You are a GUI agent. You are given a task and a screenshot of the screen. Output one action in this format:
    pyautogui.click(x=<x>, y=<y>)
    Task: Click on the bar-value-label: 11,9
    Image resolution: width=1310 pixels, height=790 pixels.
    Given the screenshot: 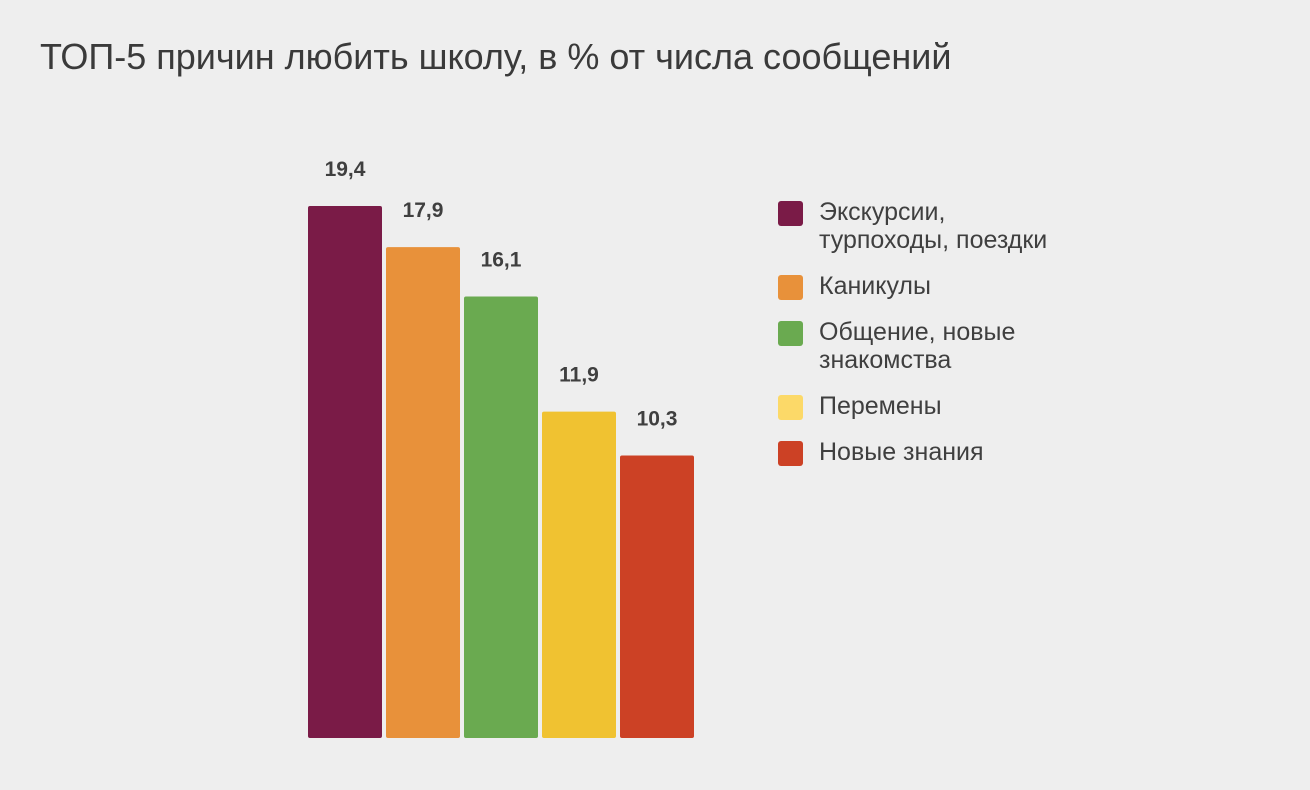 What is the action you would take?
    pyautogui.click(x=579, y=375)
    